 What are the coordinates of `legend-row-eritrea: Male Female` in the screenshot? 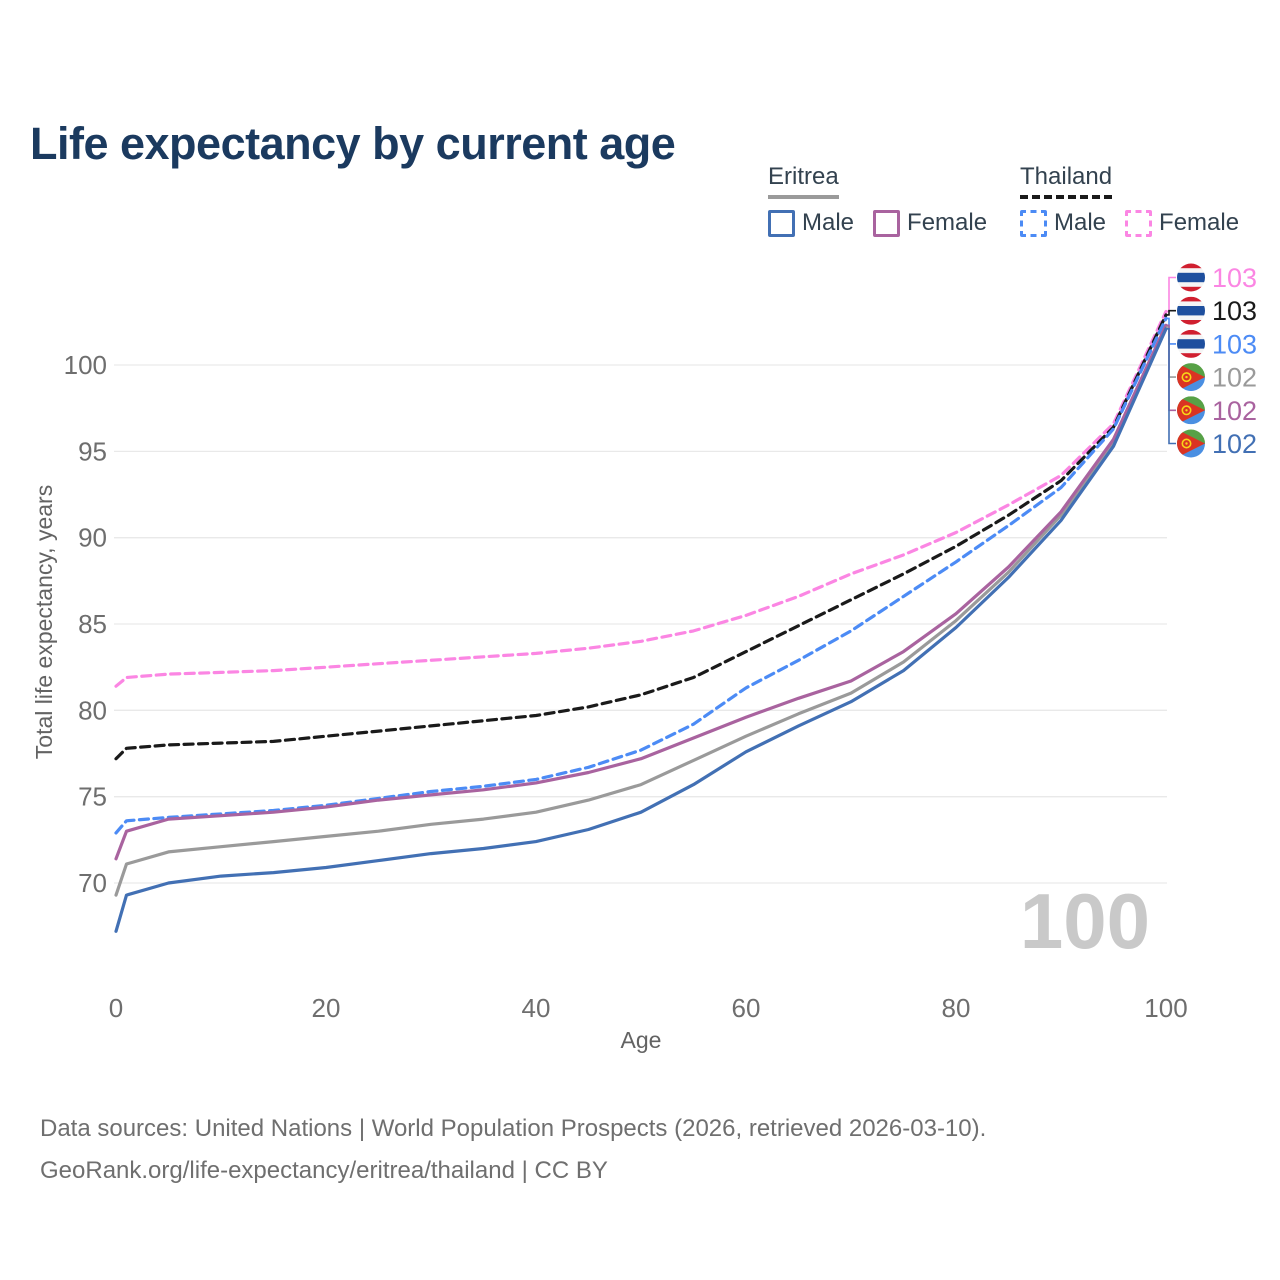 It's located at (887, 223).